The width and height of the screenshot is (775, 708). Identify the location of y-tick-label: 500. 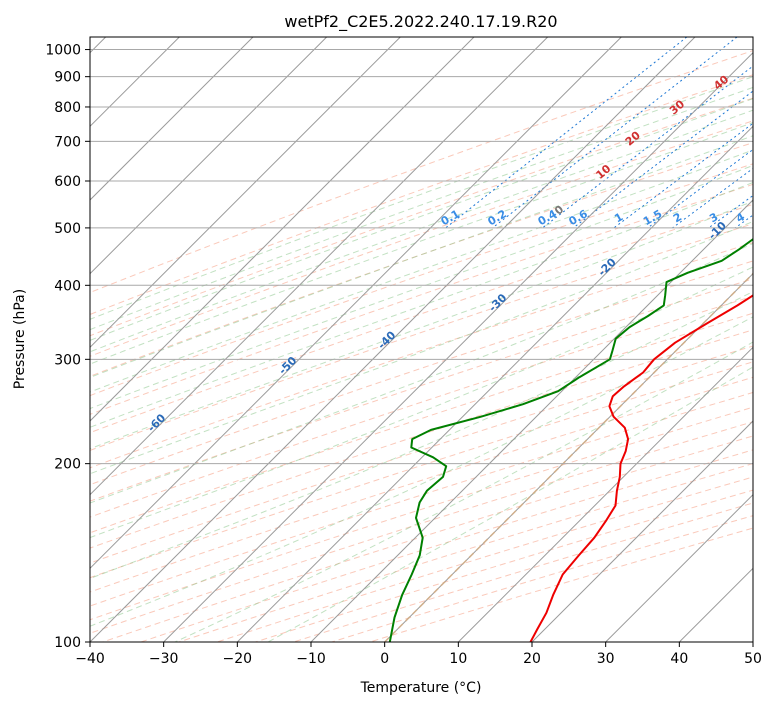
(67, 229).